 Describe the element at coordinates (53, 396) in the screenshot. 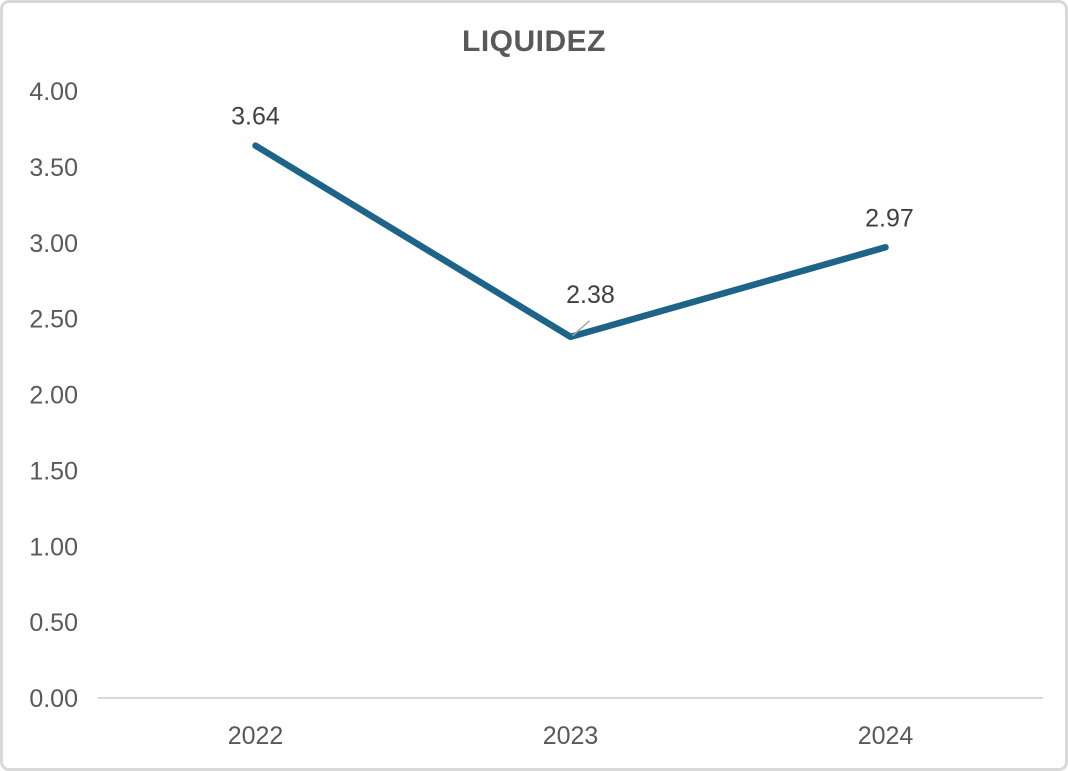

I see `y-axis-tick-label: 2.00` at that location.